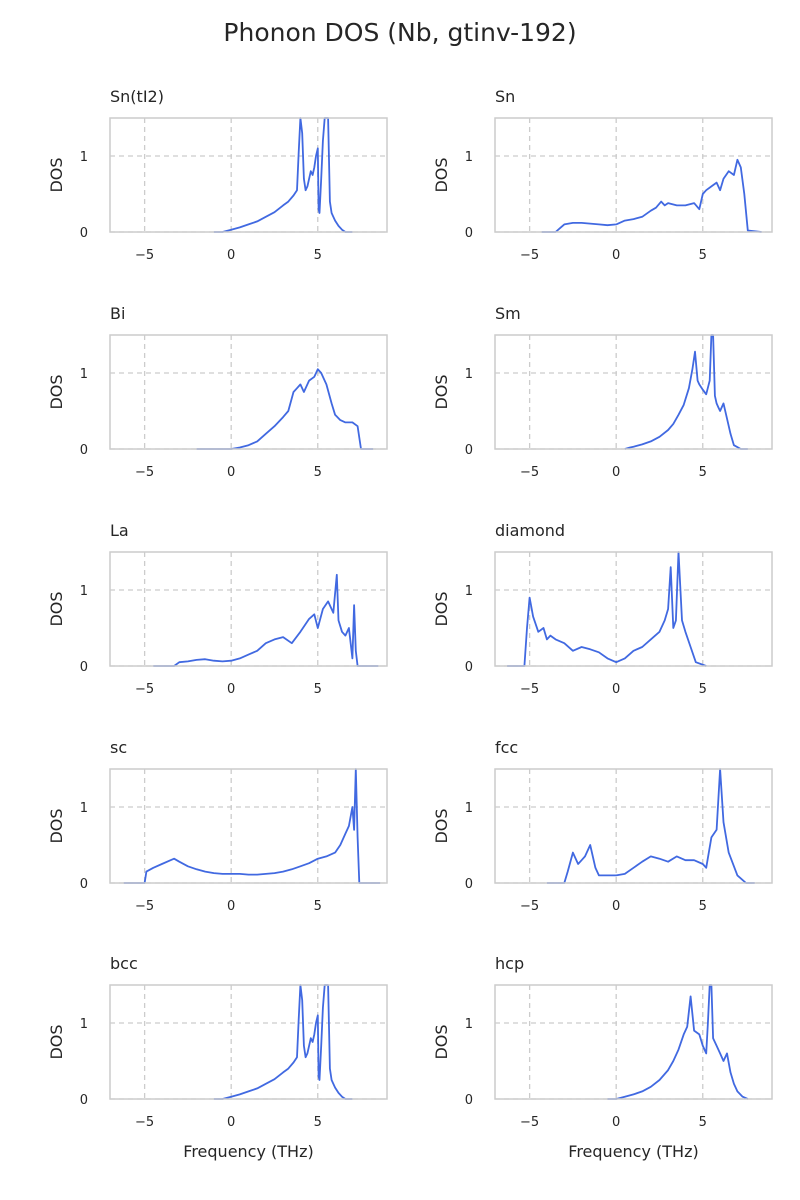  I want to click on subplot-title: Sn, so click(505, 96).